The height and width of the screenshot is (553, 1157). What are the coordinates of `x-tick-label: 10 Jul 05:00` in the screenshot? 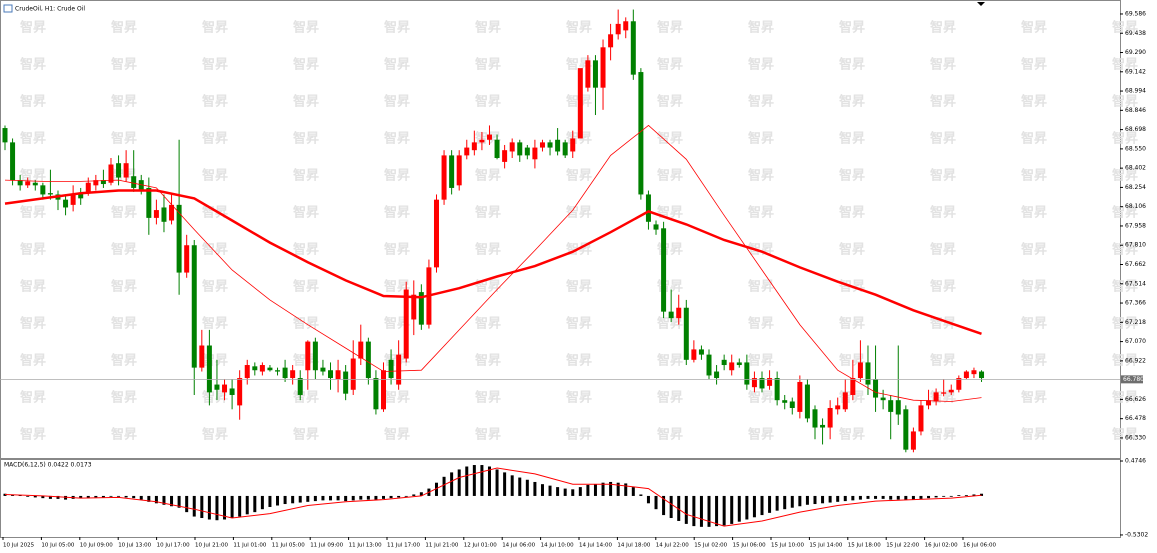 It's located at (57, 546).